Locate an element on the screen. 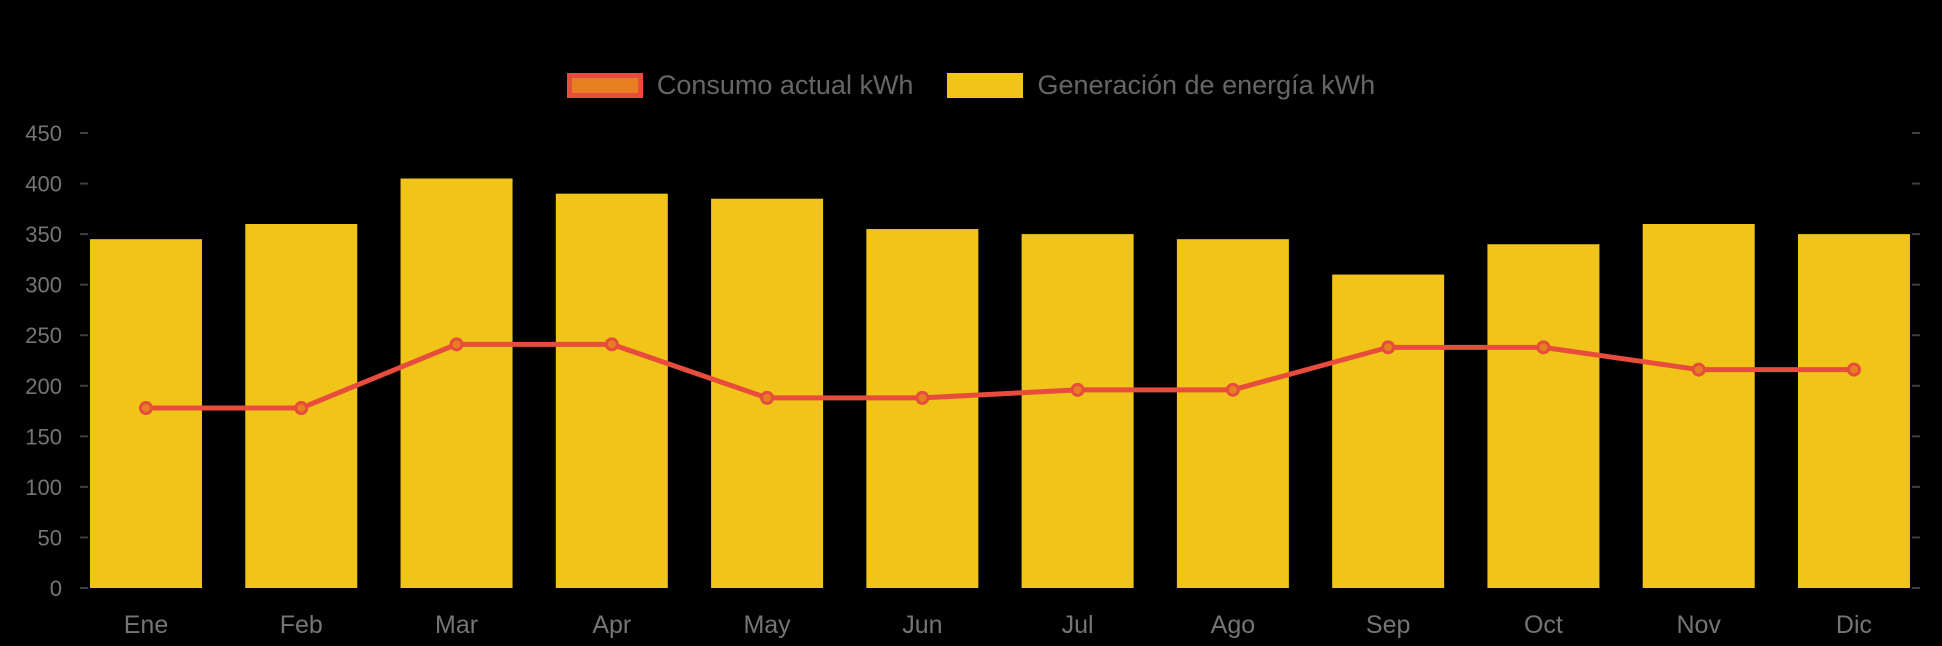  consumo-point-ene is located at coordinates (146, 408).